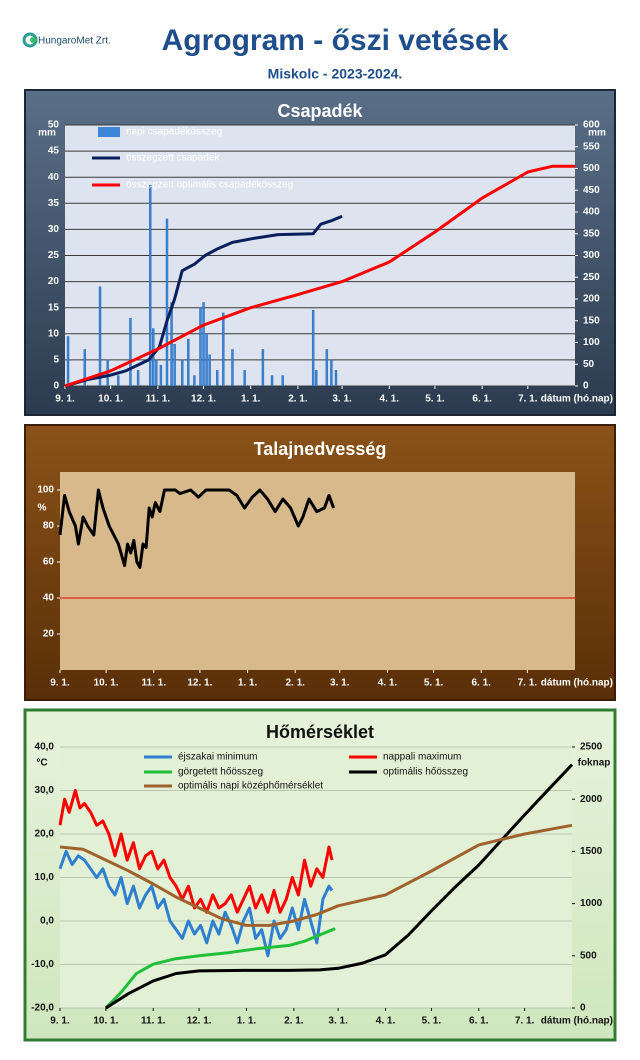 The width and height of the screenshot is (640, 1060). What do you see at coordinates (54, 125) in the screenshot?
I see `y-tick-label: 50` at bounding box center [54, 125].